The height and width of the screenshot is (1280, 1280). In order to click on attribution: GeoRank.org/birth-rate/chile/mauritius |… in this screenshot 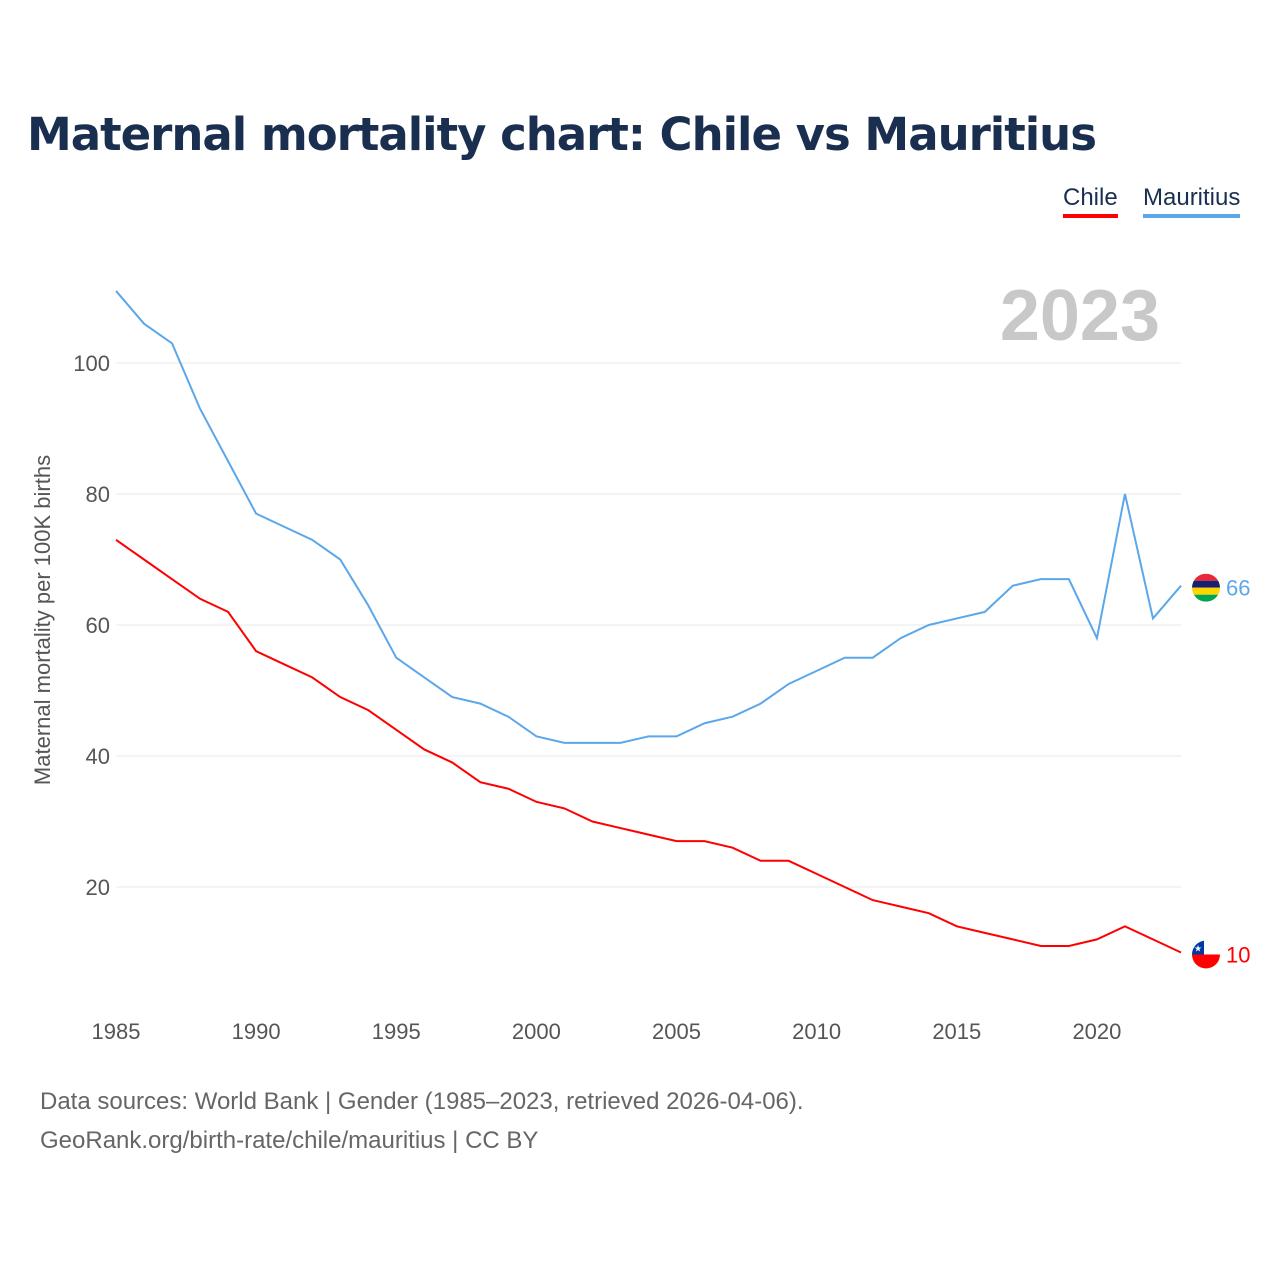, I will do `click(289, 1140)`.